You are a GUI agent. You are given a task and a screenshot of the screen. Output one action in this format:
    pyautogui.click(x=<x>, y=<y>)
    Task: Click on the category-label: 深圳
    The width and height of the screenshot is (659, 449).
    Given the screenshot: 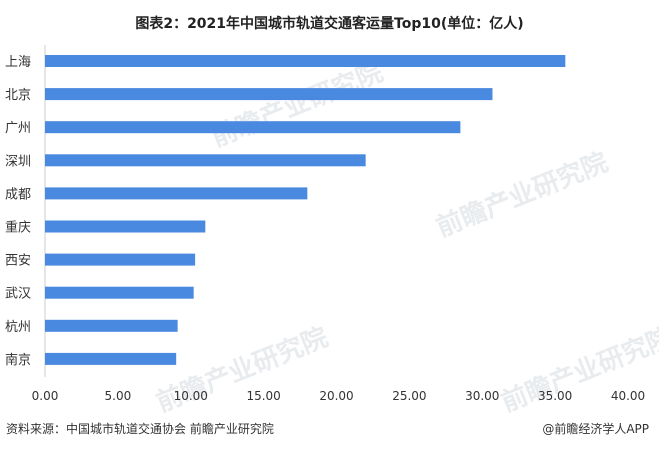 What is the action you would take?
    pyautogui.click(x=18, y=161)
    